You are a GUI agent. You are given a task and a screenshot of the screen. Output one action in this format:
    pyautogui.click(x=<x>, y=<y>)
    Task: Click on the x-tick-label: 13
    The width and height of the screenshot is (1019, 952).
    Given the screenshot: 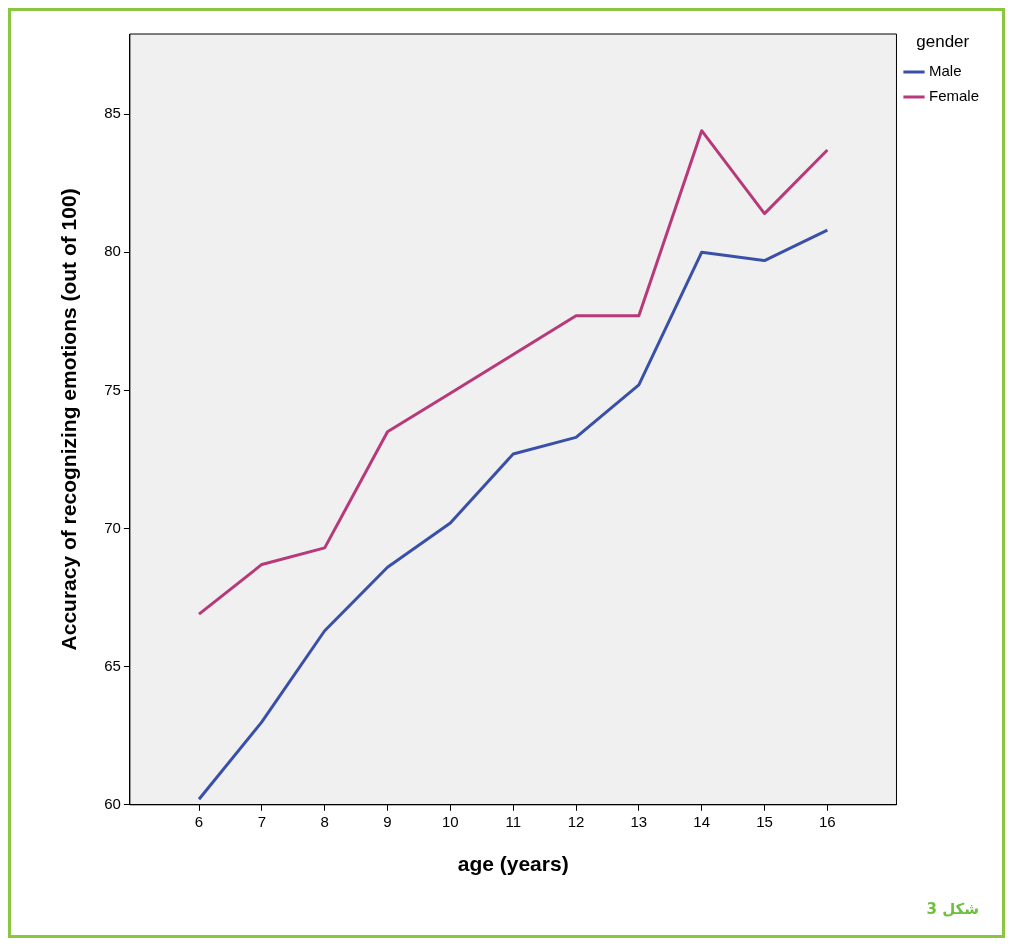 What is the action you would take?
    pyautogui.click(x=639, y=821)
    